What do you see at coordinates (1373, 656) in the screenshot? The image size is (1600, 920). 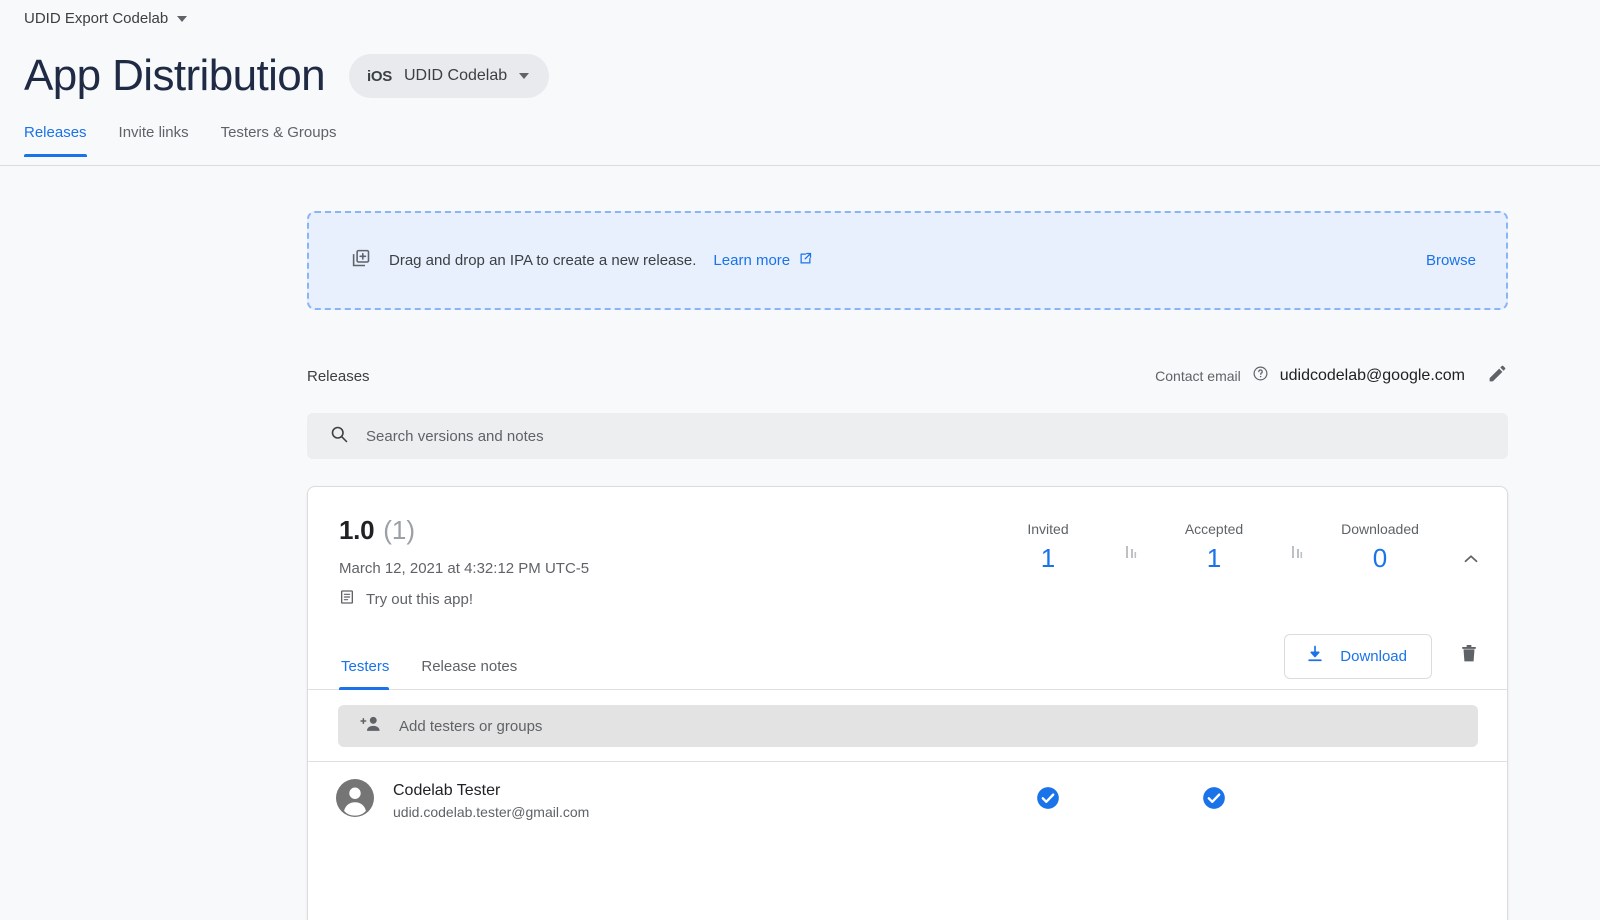 I see `download-button-label: Download` at bounding box center [1373, 656].